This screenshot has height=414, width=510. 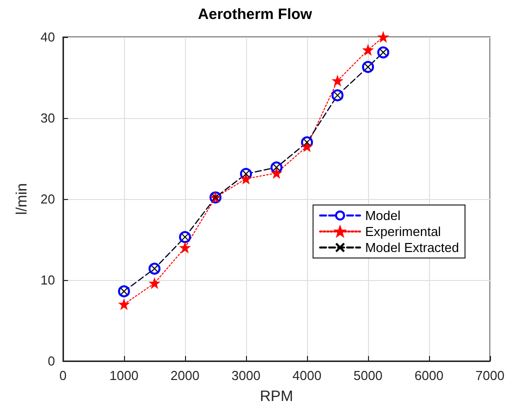 What do you see at coordinates (246, 375) in the screenshot?
I see `x-tick-label: 3000` at bounding box center [246, 375].